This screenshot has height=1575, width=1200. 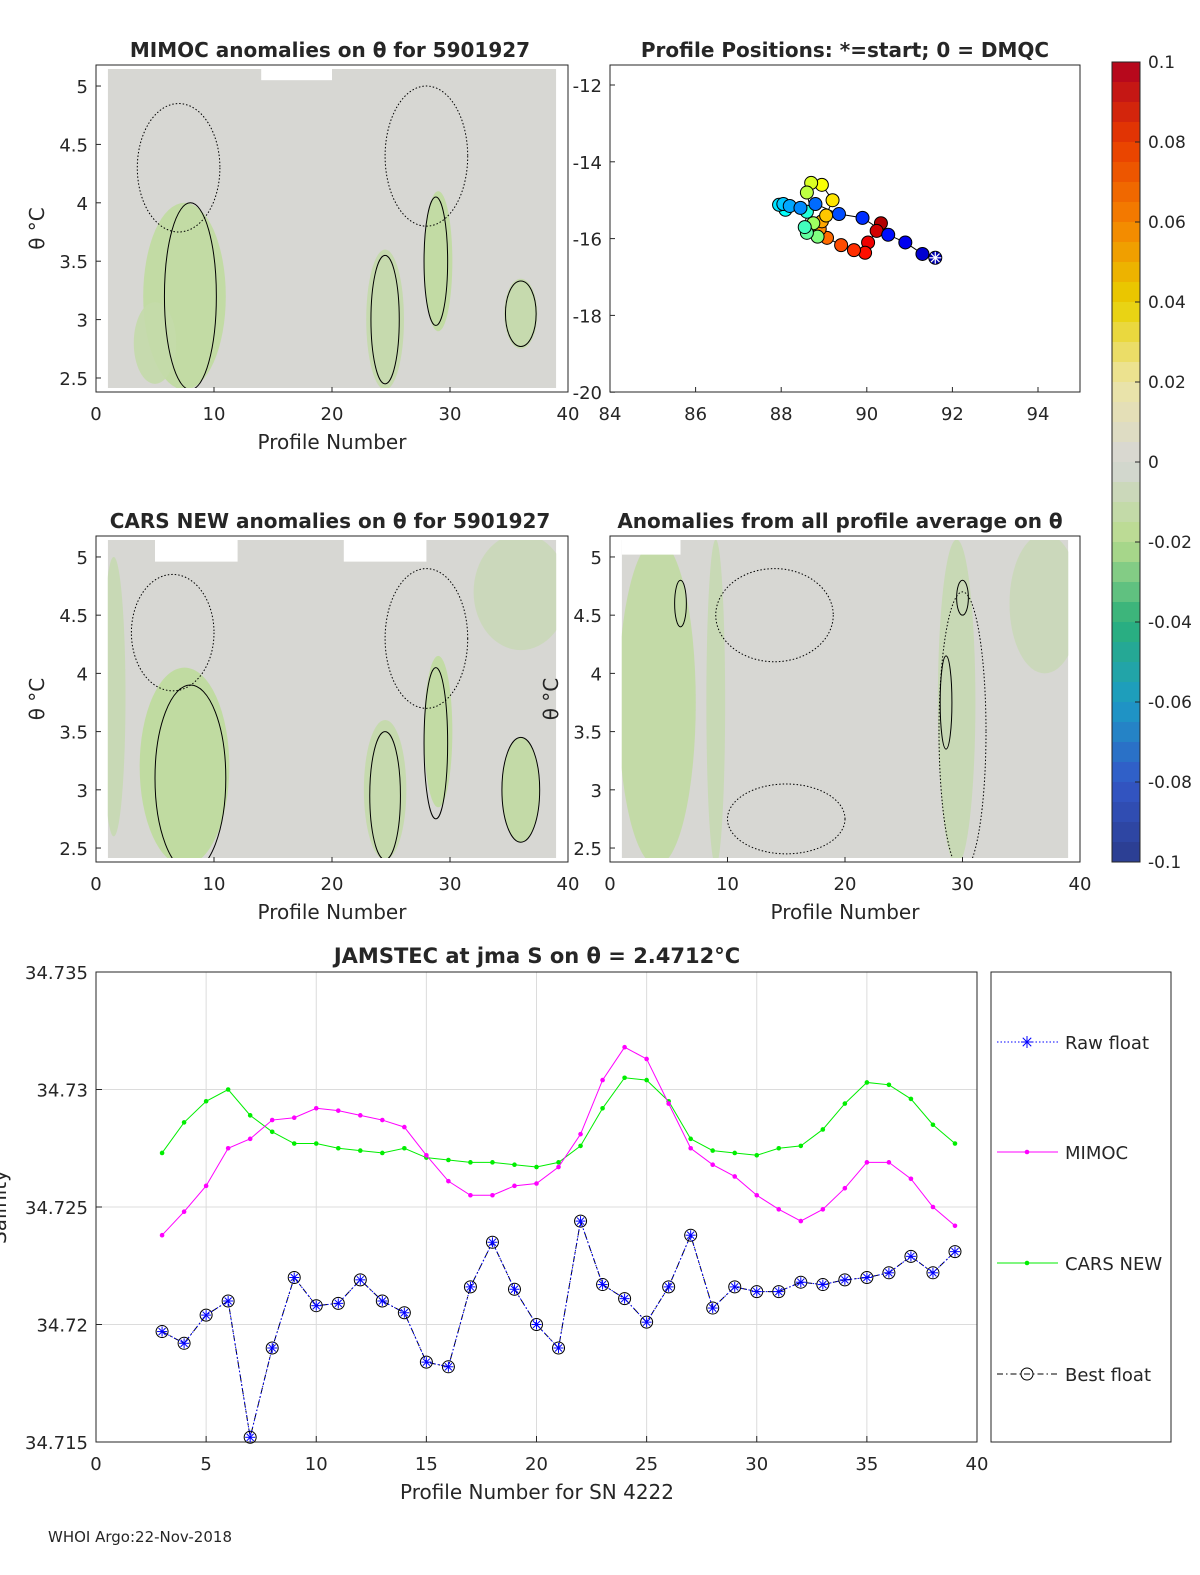 What do you see at coordinates (1170, 623) in the screenshot?
I see `colorbar-tick-label: -0.04` at bounding box center [1170, 623].